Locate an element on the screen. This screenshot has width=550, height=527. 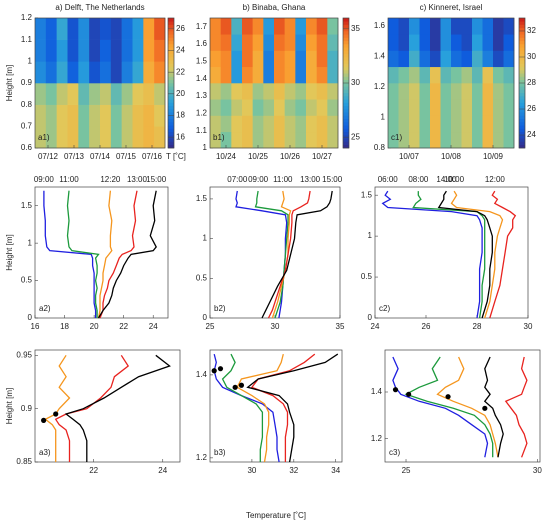
x-tick-label: 24 is located at coordinates (153, 326).